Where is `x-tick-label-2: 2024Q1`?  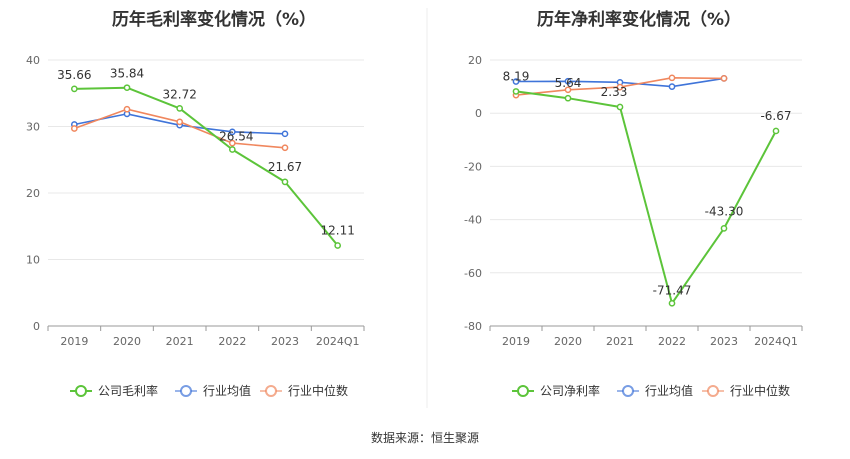 x-tick-label-2: 2024Q1 is located at coordinates (776, 341).